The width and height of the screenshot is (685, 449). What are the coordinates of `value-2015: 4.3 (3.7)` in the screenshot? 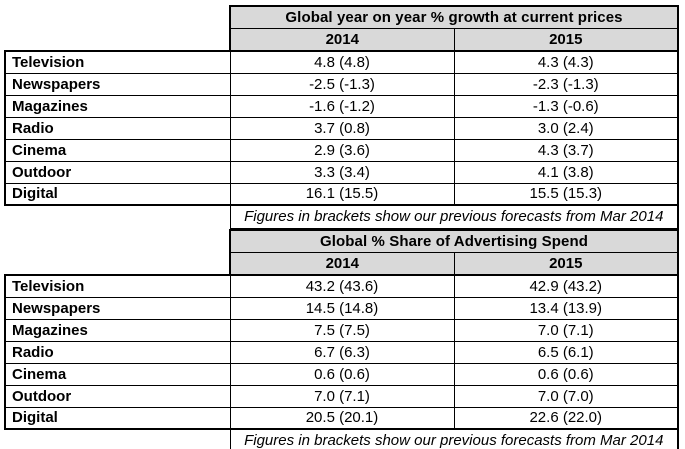 It's located at (566, 150).